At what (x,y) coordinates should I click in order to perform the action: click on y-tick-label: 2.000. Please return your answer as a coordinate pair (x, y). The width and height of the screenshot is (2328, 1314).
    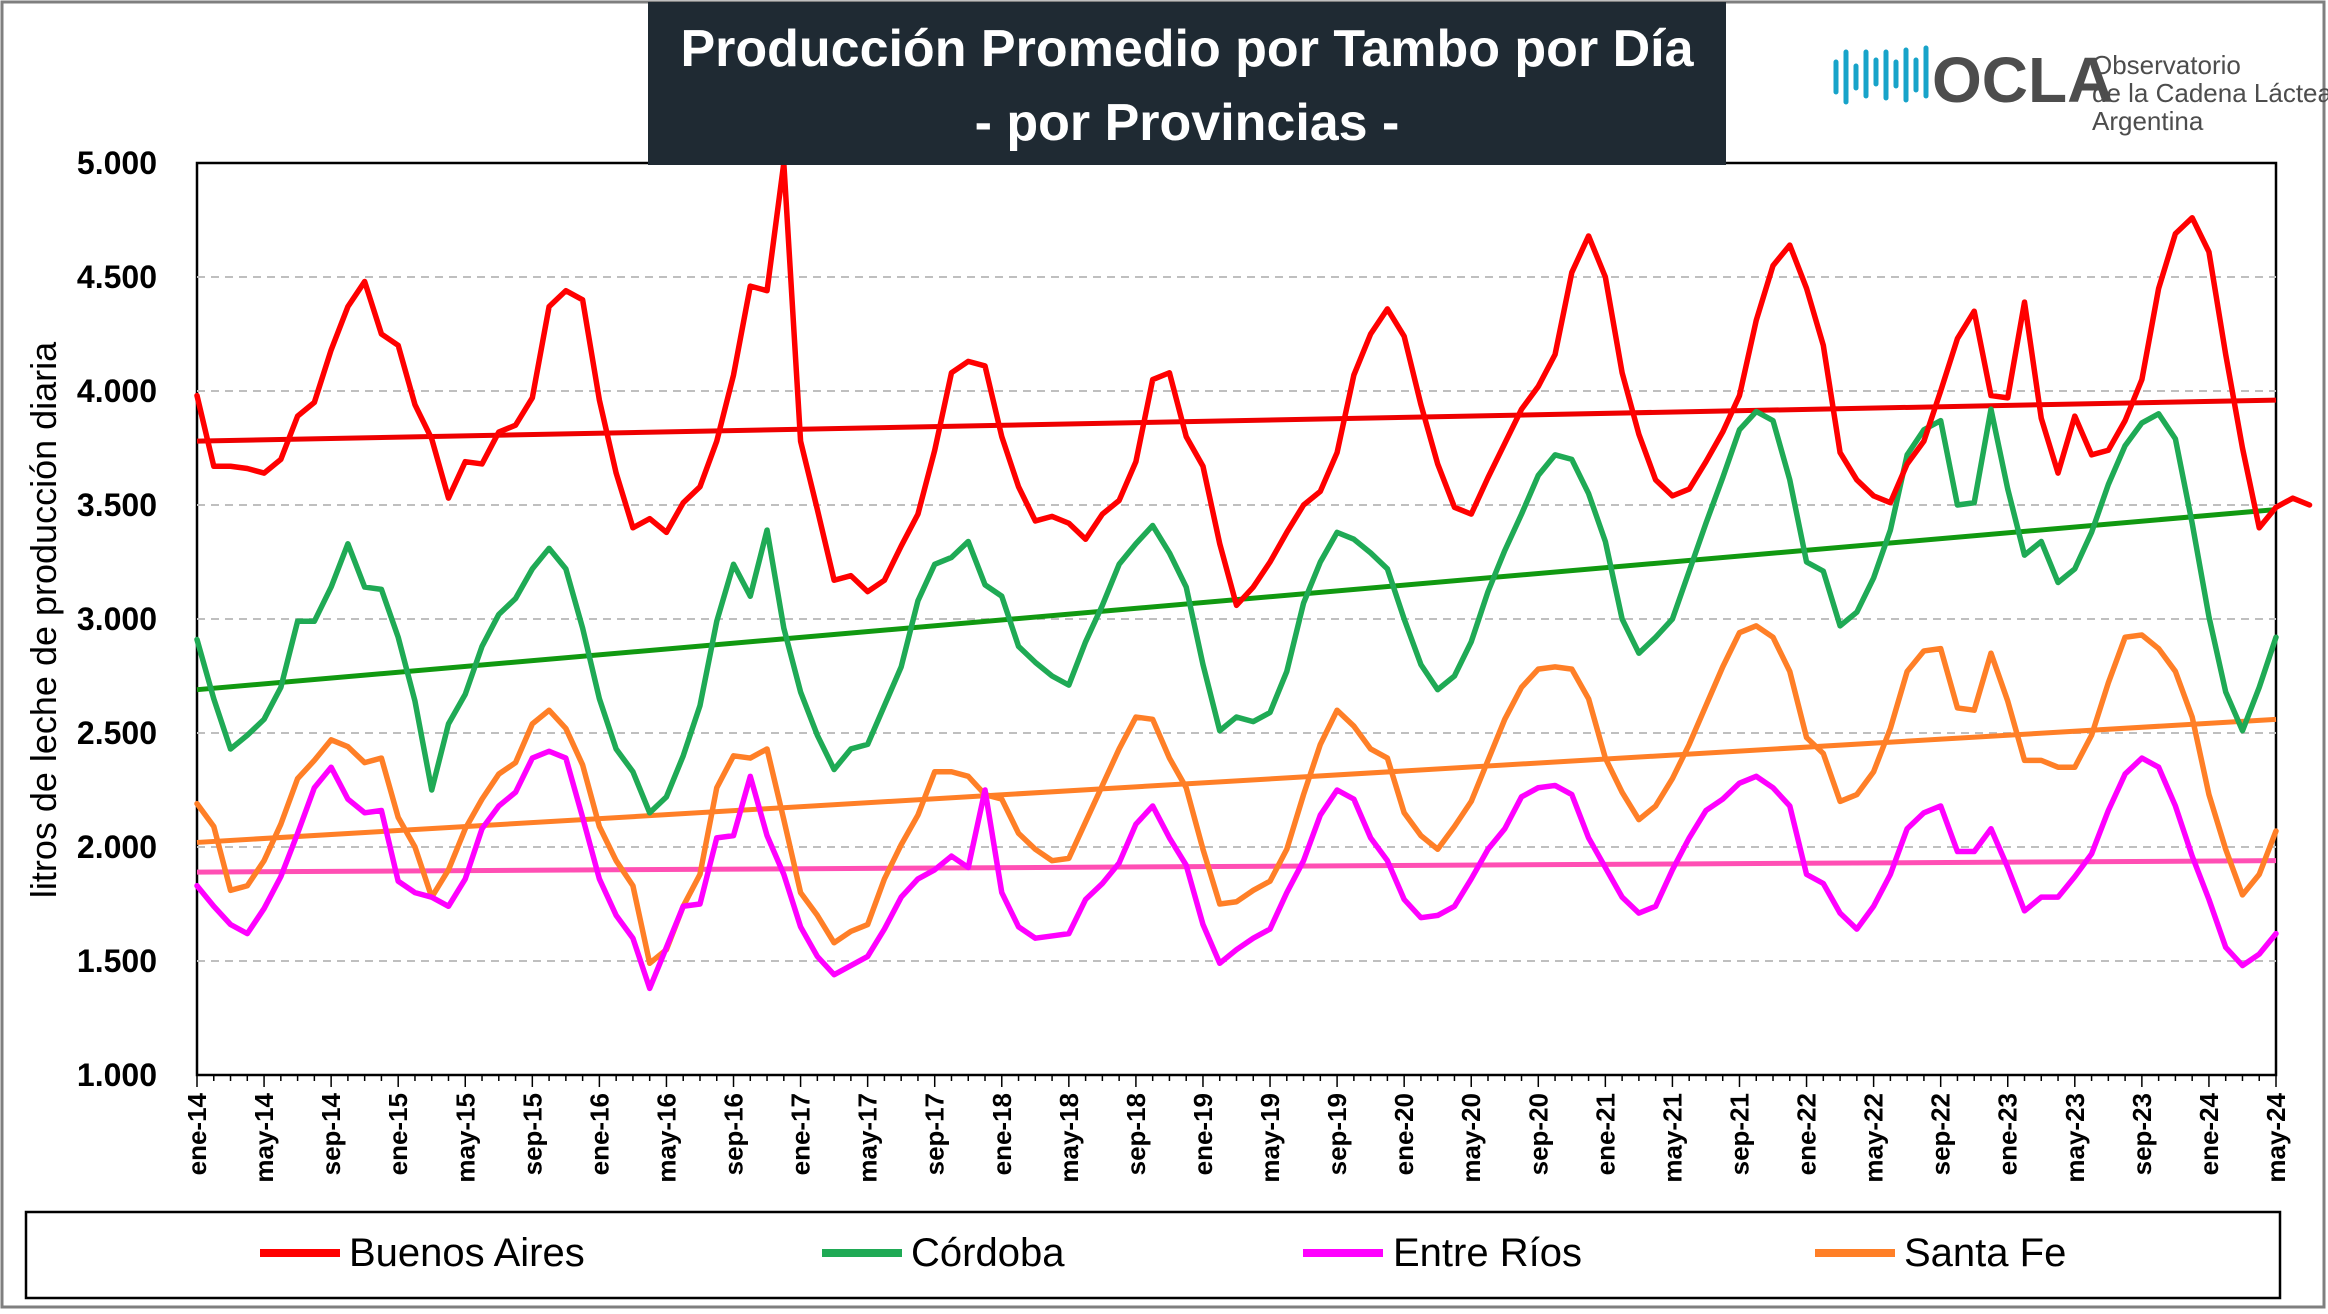
    Looking at the image, I should click on (117, 847).